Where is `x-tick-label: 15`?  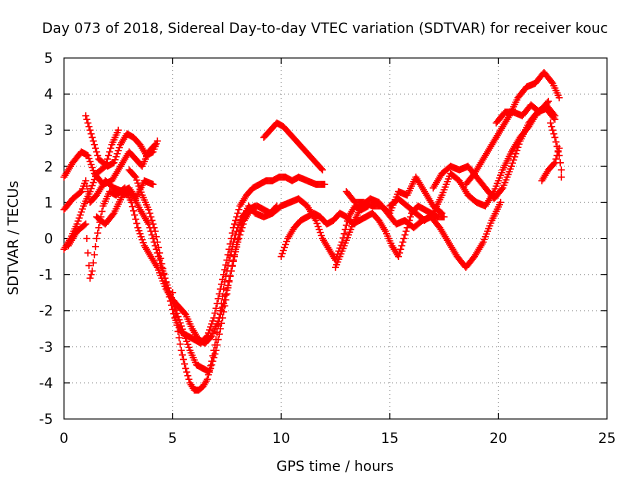 x-tick-label: 15 is located at coordinates (390, 439).